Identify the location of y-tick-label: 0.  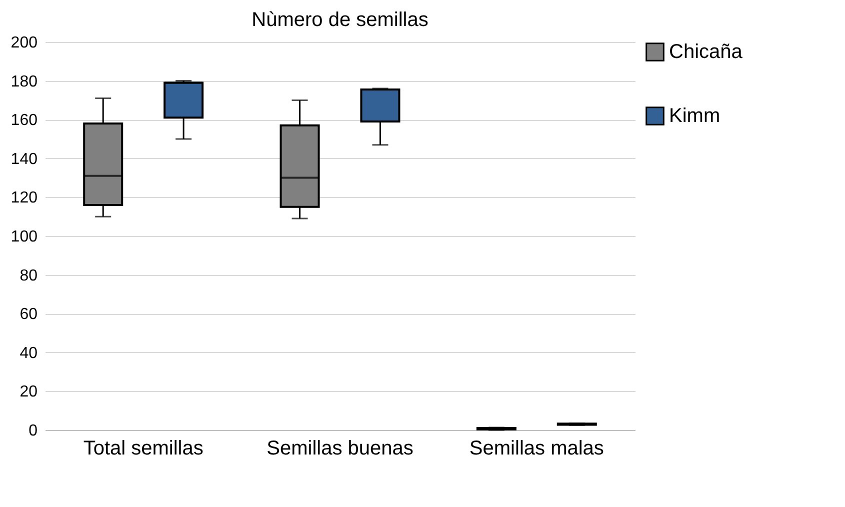
(33, 431).